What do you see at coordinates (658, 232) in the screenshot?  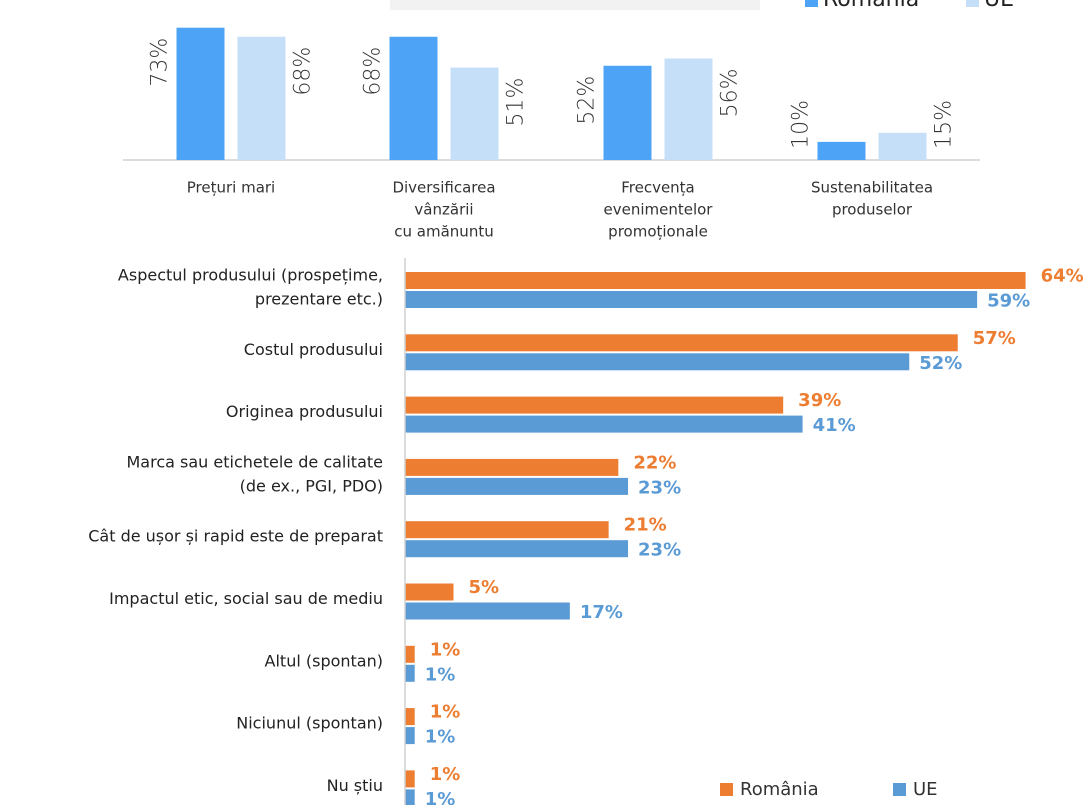 I see `x-tick-label: promoționale` at bounding box center [658, 232].